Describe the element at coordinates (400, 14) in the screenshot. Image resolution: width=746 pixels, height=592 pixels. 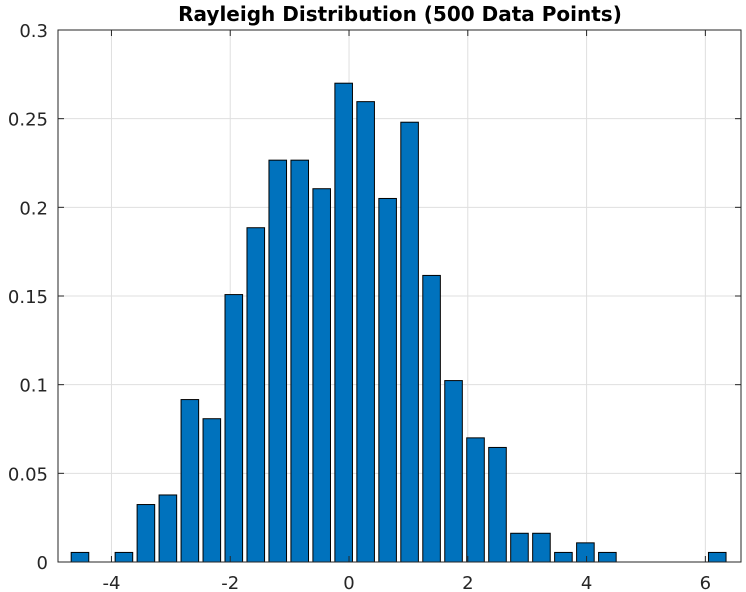
I see `chart-title: Rayleigh Distribution (500 Data Points)` at that location.